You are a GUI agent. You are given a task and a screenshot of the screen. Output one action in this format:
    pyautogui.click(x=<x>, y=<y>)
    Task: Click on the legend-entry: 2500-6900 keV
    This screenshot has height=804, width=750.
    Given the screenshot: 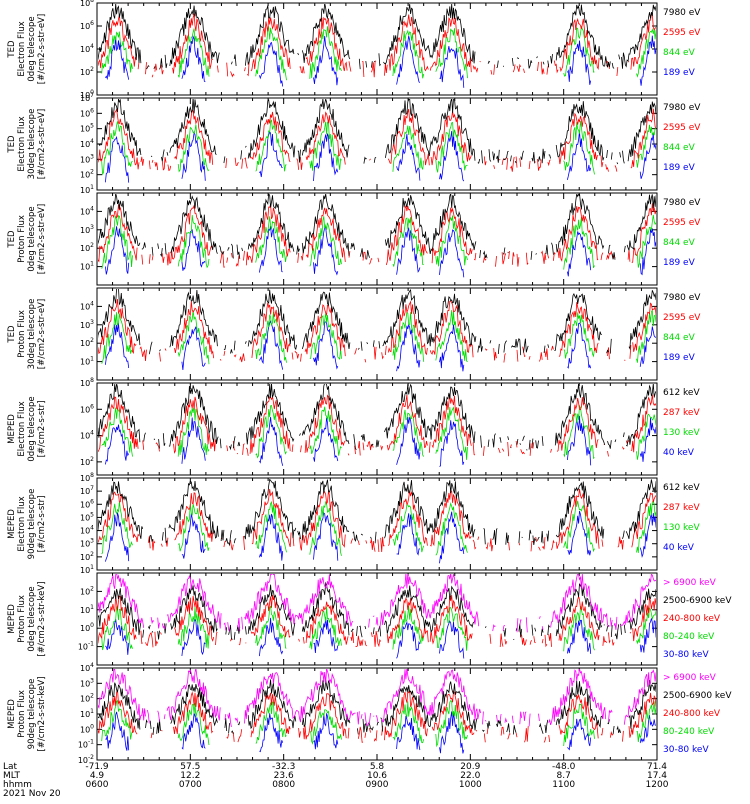 What is the action you would take?
    pyautogui.click(x=697, y=696)
    